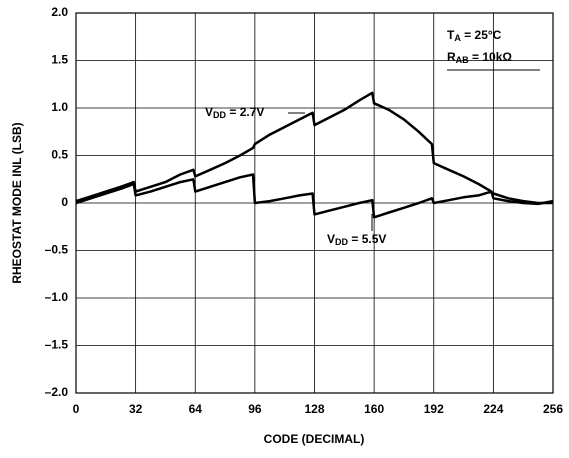  I want to click on y-tick-label: 1.5, so click(59, 60).